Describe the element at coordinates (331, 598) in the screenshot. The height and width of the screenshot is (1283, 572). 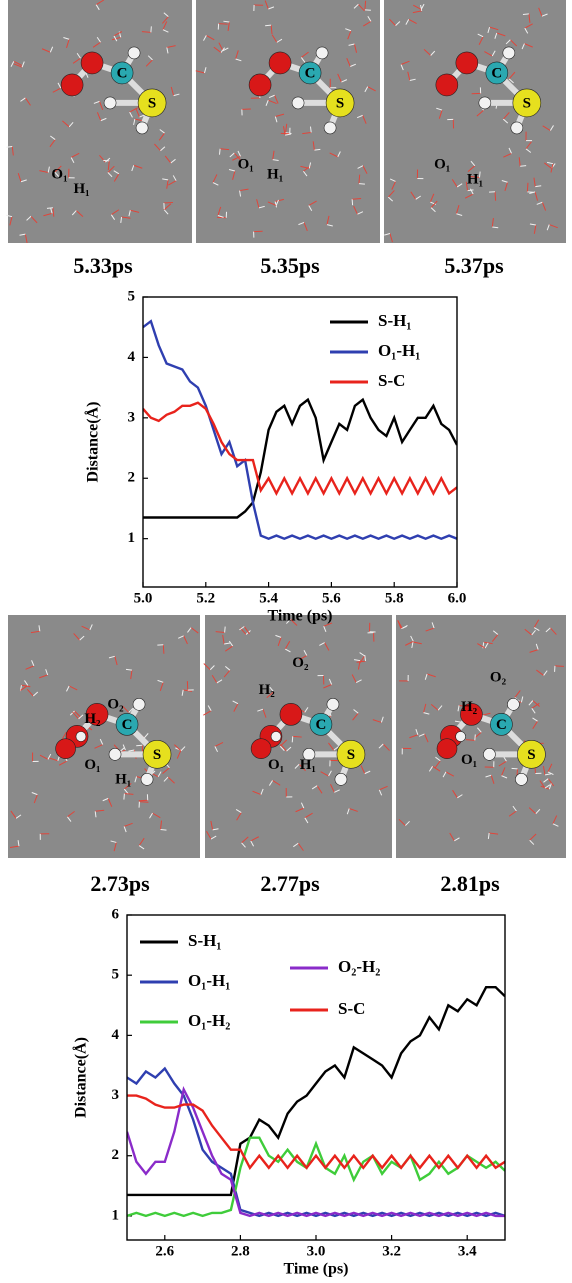
I see `x-tick-label: 5.6` at that location.